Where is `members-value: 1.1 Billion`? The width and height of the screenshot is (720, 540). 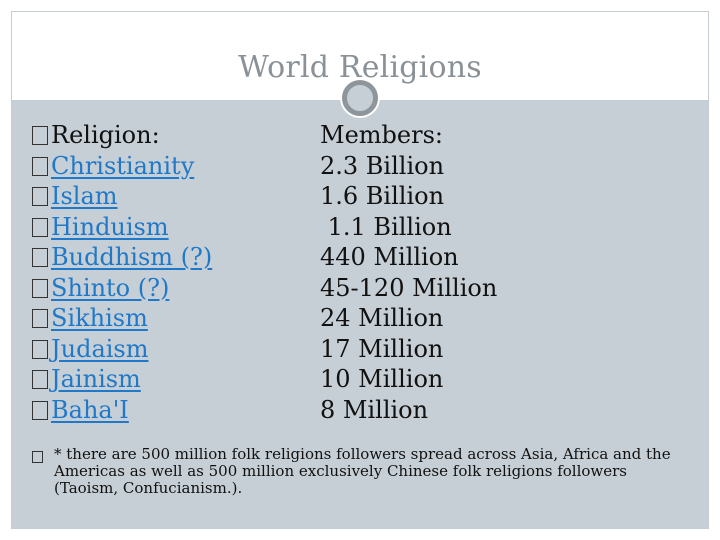 members-value: 1.1 Billion is located at coordinates (386, 226).